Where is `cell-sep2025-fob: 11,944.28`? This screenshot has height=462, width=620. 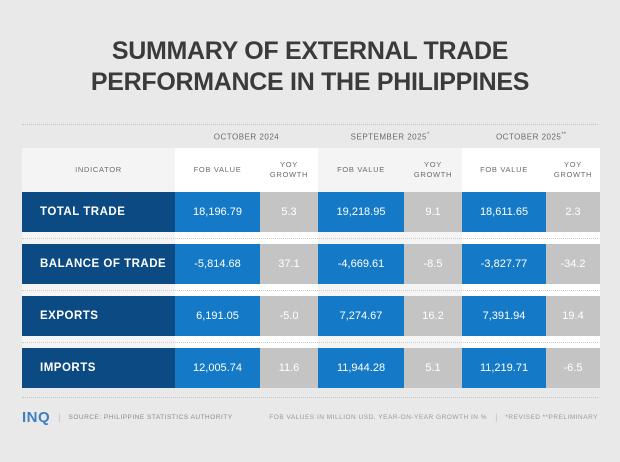 cell-sep2025-fob: 11,944.28 is located at coordinates (361, 368).